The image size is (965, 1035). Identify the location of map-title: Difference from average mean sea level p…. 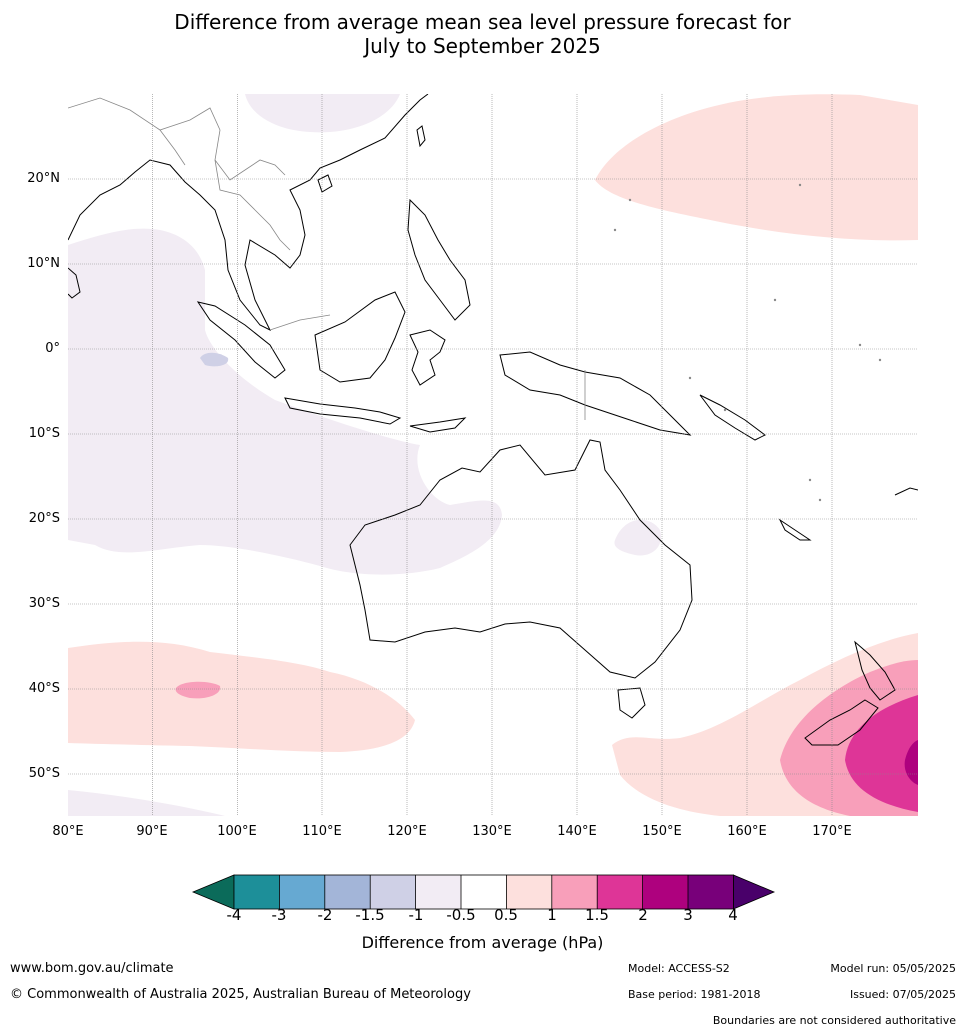
(482, 34).